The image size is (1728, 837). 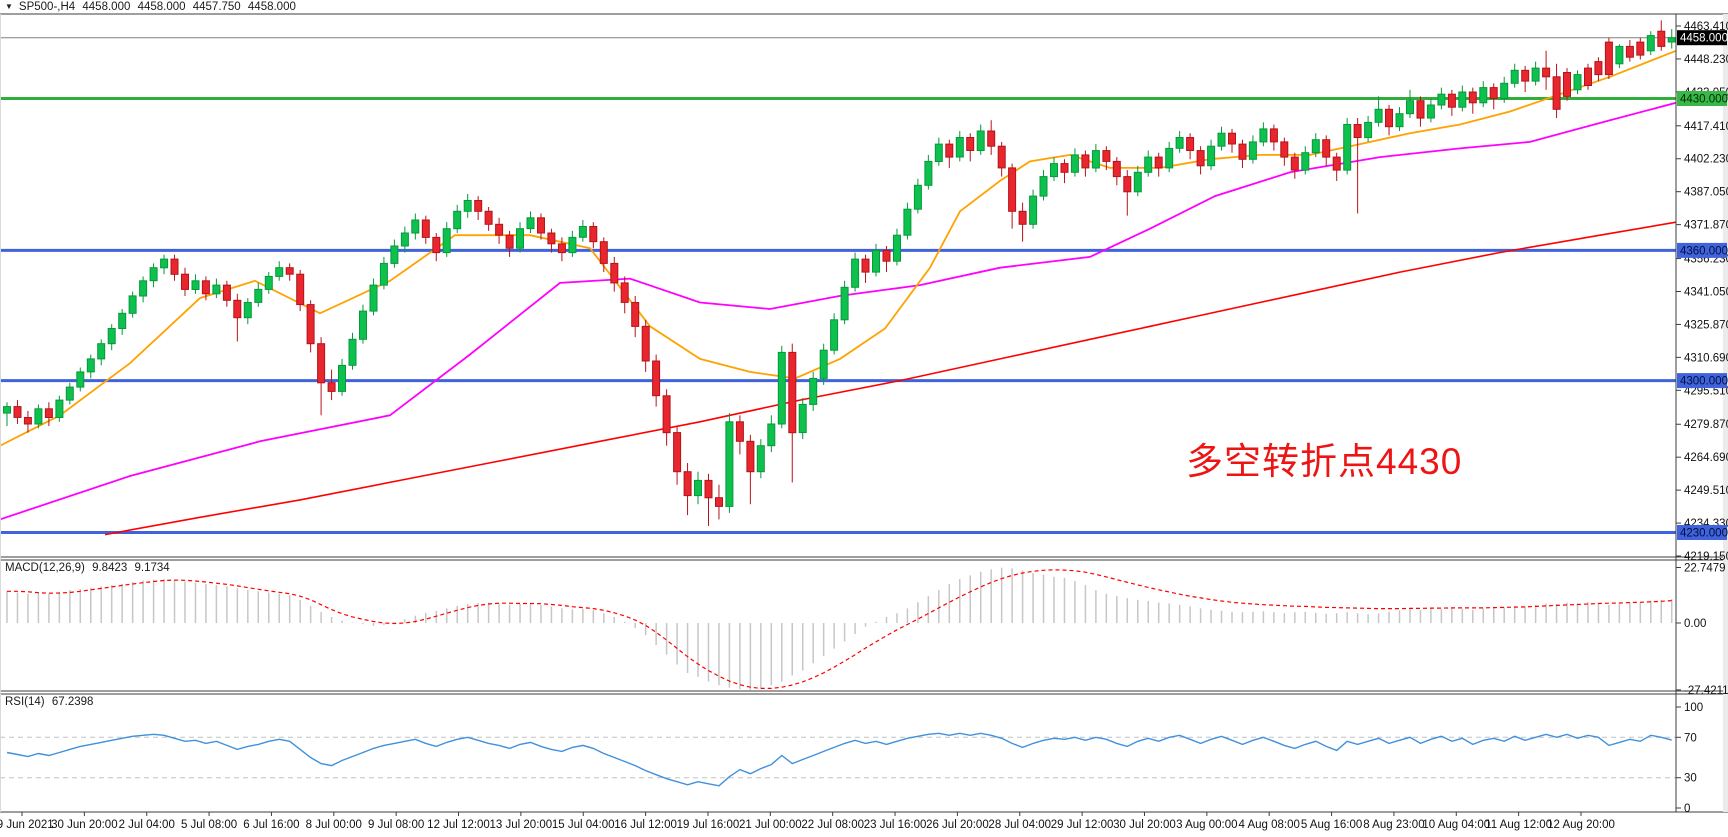 I want to click on ohlc-open: 4458.000, so click(x=106, y=7).